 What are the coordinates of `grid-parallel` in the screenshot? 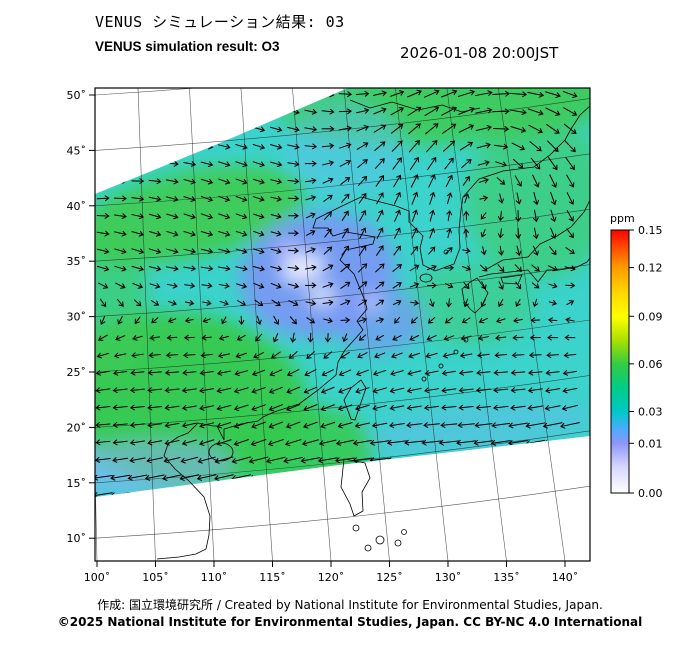 It's located at (342, 512).